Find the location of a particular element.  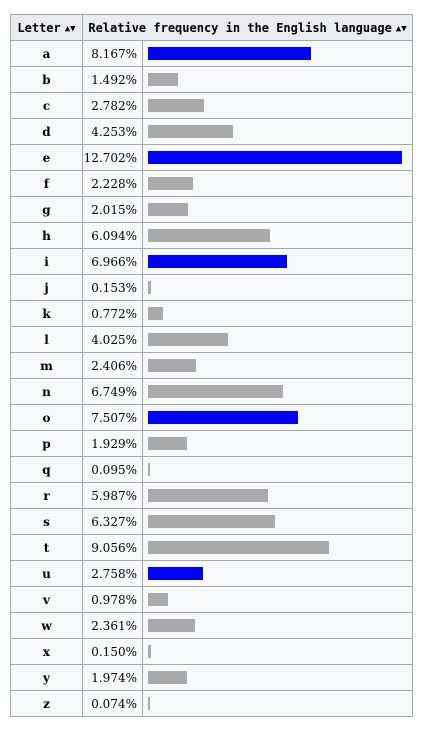

letter-cell: i is located at coordinates (46, 261).